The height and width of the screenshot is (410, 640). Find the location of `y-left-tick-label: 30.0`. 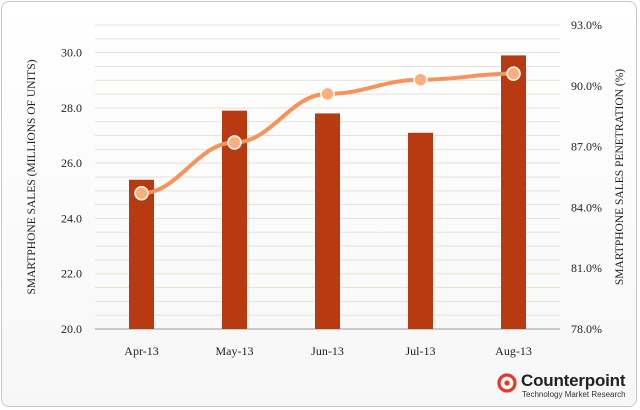

y-left-tick-label: 30.0 is located at coordinates (71, 53).